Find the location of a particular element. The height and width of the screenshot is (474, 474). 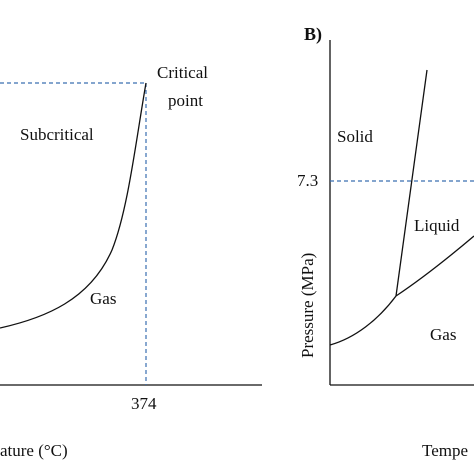

right-sublimation-curve is located at coordinates (363, 320).